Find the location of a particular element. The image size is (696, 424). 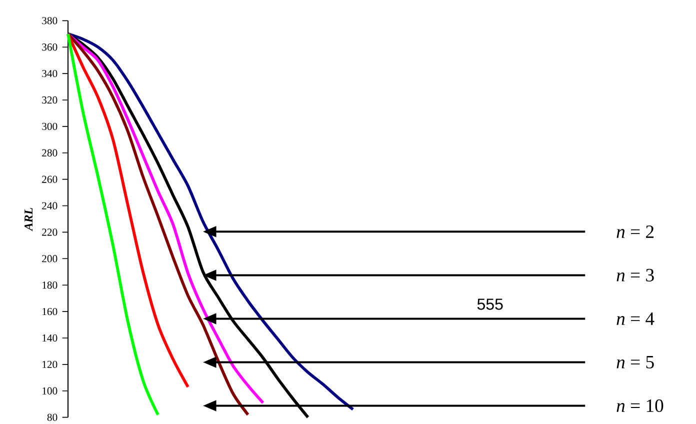

y-tick-label: 100 is located at coordinates (50, 390).